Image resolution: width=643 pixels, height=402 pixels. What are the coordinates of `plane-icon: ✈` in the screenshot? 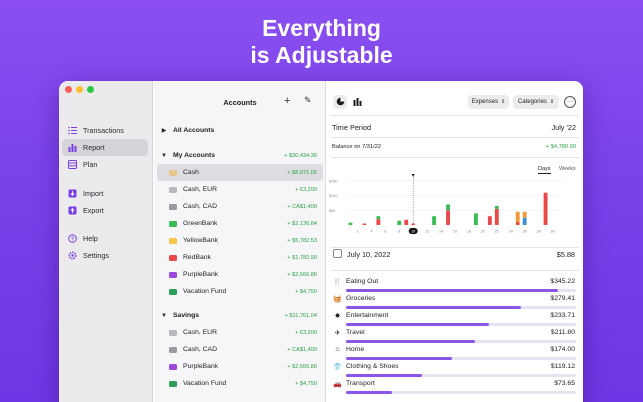 It's located at (337, 333).